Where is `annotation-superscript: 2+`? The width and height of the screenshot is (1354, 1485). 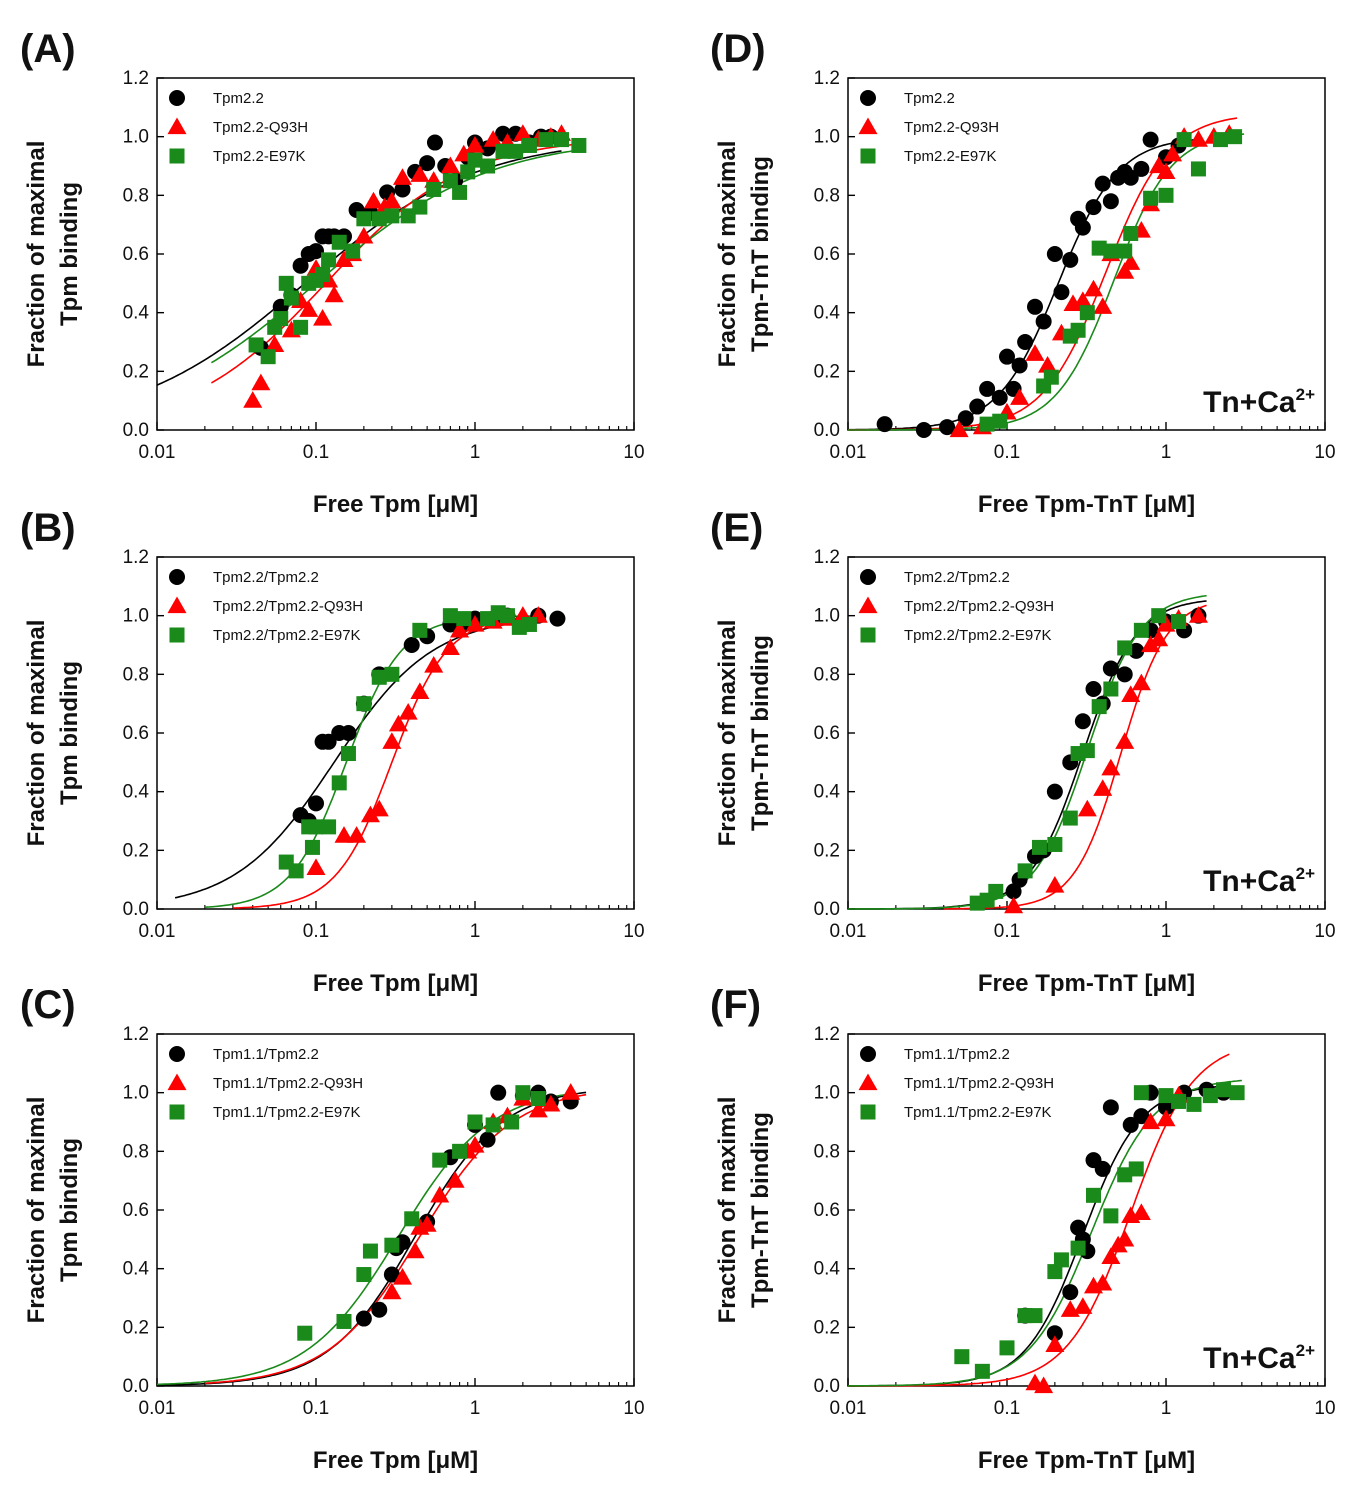
annotation-superscript: 2+ is located at coordinates (1305, 1350).